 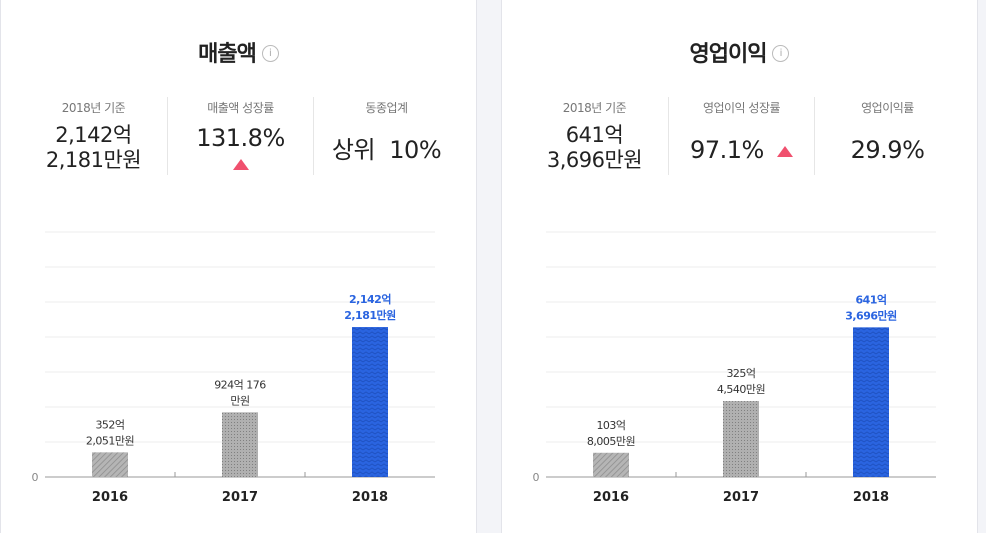 What do you see at coordinates (110, 440) in the screenshot?
I see `data-label: 2,051만원` at bounding box center [110, 440].